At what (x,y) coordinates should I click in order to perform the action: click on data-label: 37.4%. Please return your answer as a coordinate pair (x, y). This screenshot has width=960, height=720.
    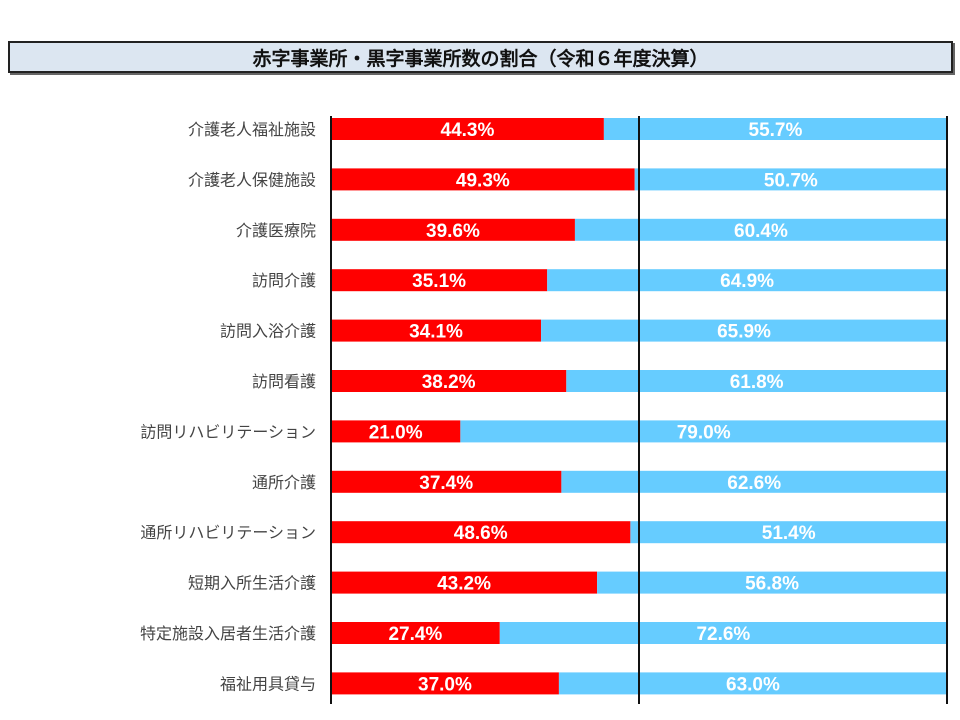
    Looking at the image, I should click on (446, 483).